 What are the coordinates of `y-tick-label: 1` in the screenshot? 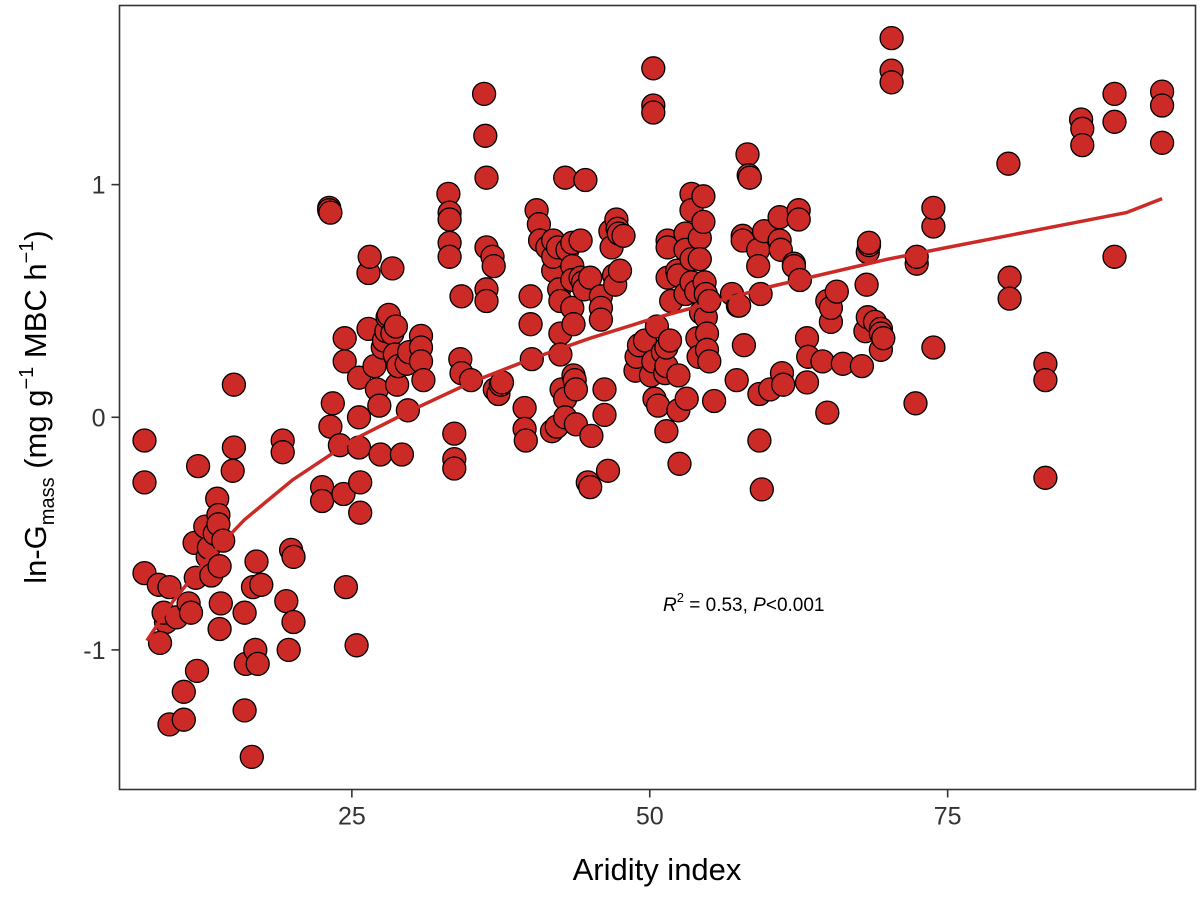 It's located at (99, 186).